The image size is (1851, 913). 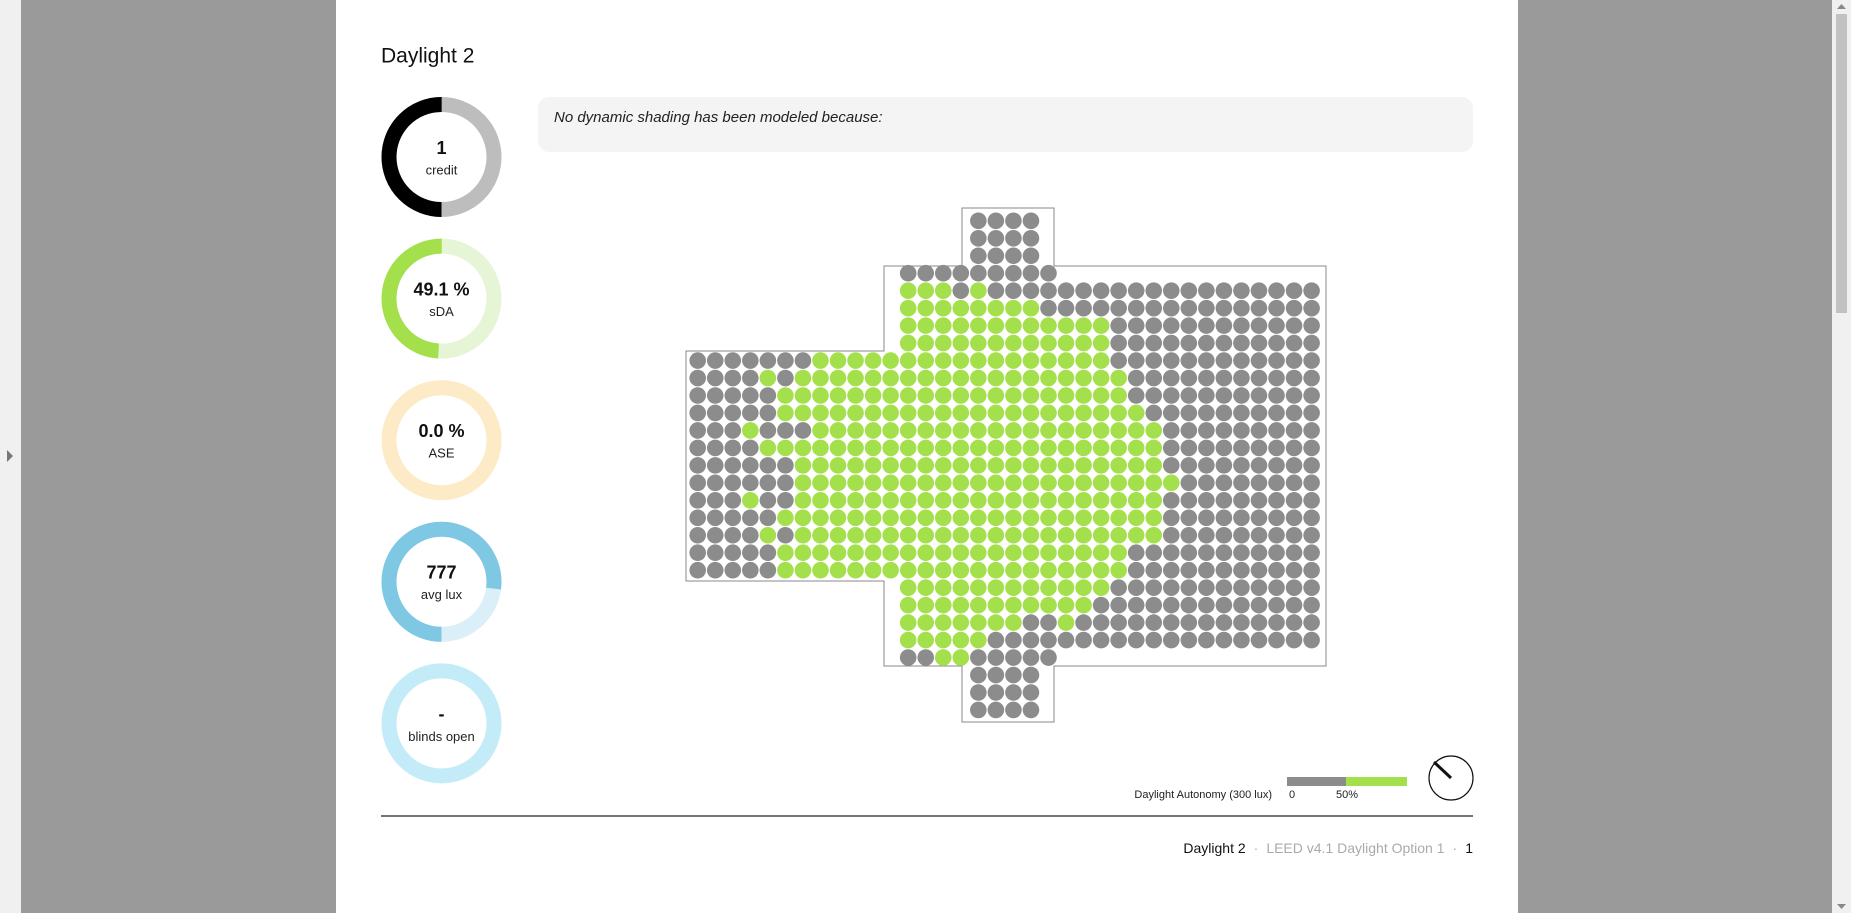 I want to click on gauge-value: 49.1 %, so click(x=441, y=289).